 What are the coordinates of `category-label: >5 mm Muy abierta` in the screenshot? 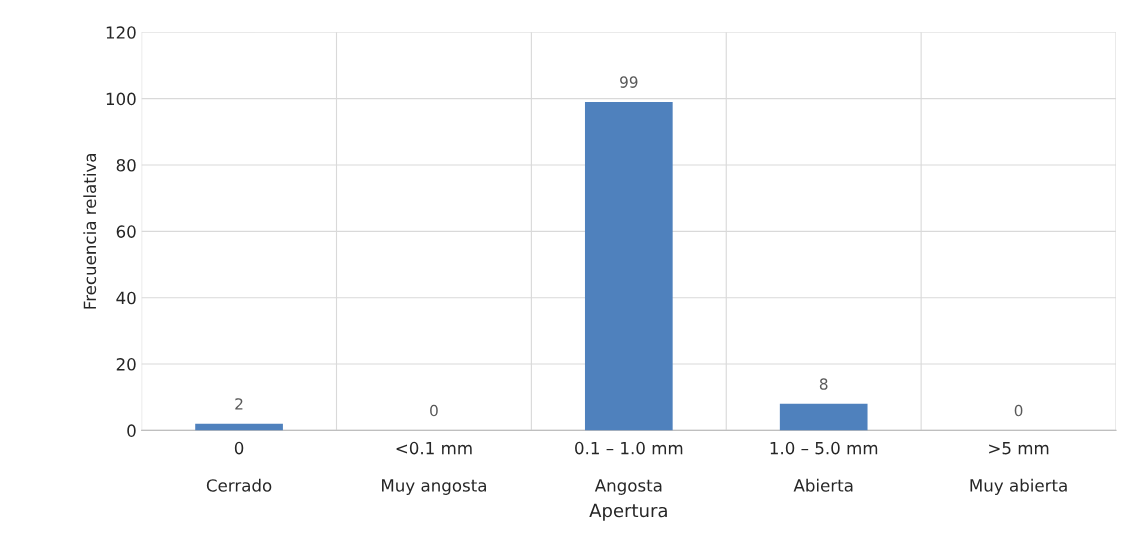 It's located at (1018, 468).